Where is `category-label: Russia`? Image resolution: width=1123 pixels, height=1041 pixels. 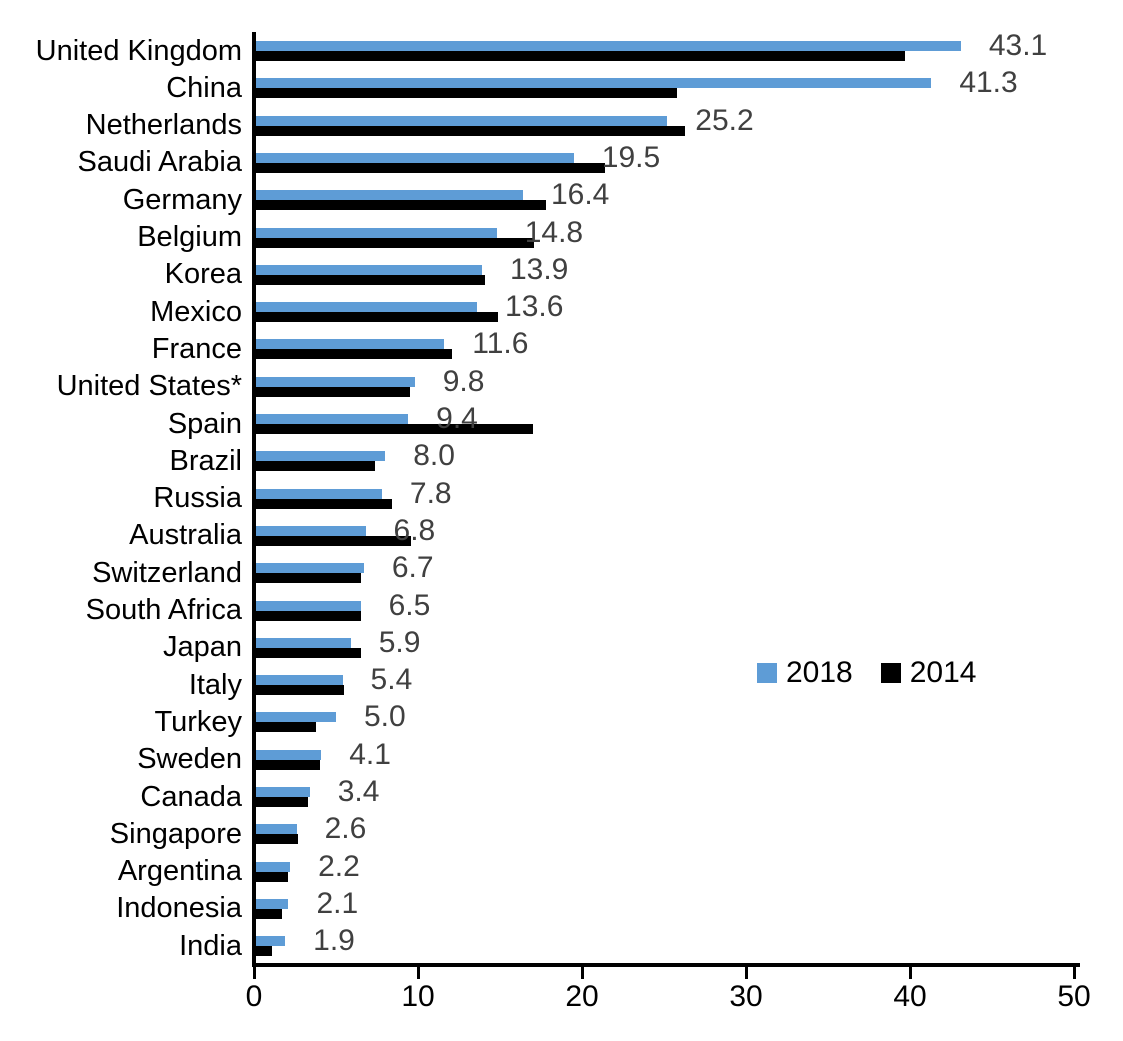 category-label: Russia is located at coordinates (197, 498).